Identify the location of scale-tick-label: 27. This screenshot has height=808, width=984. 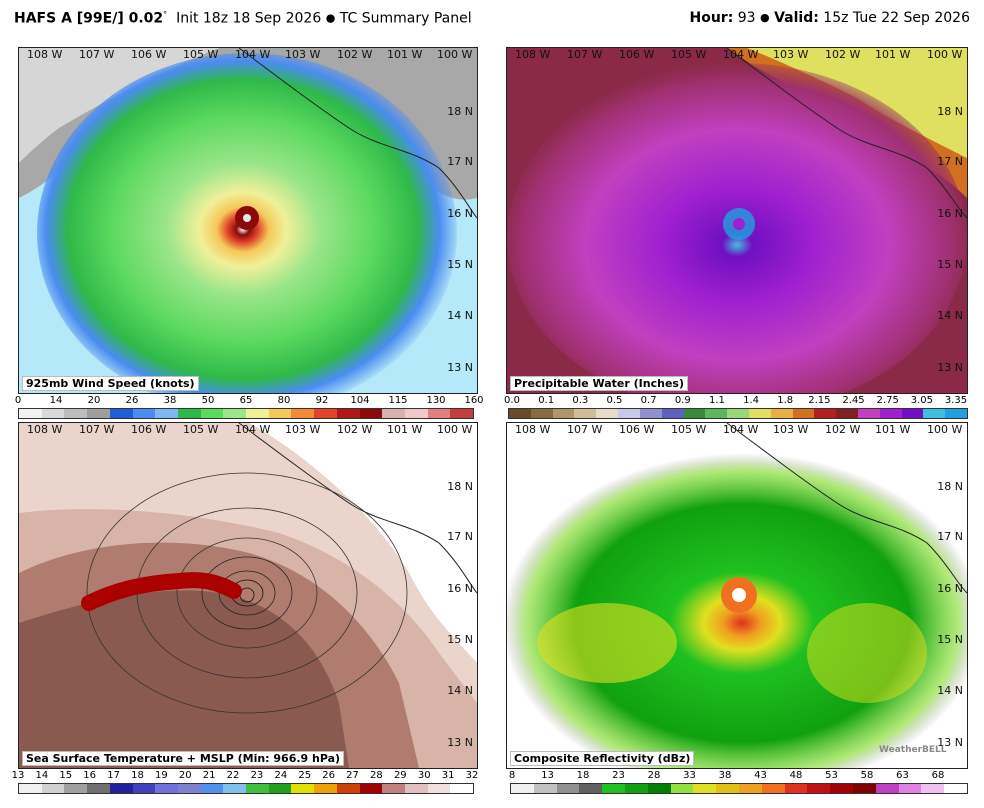
(352, 775).